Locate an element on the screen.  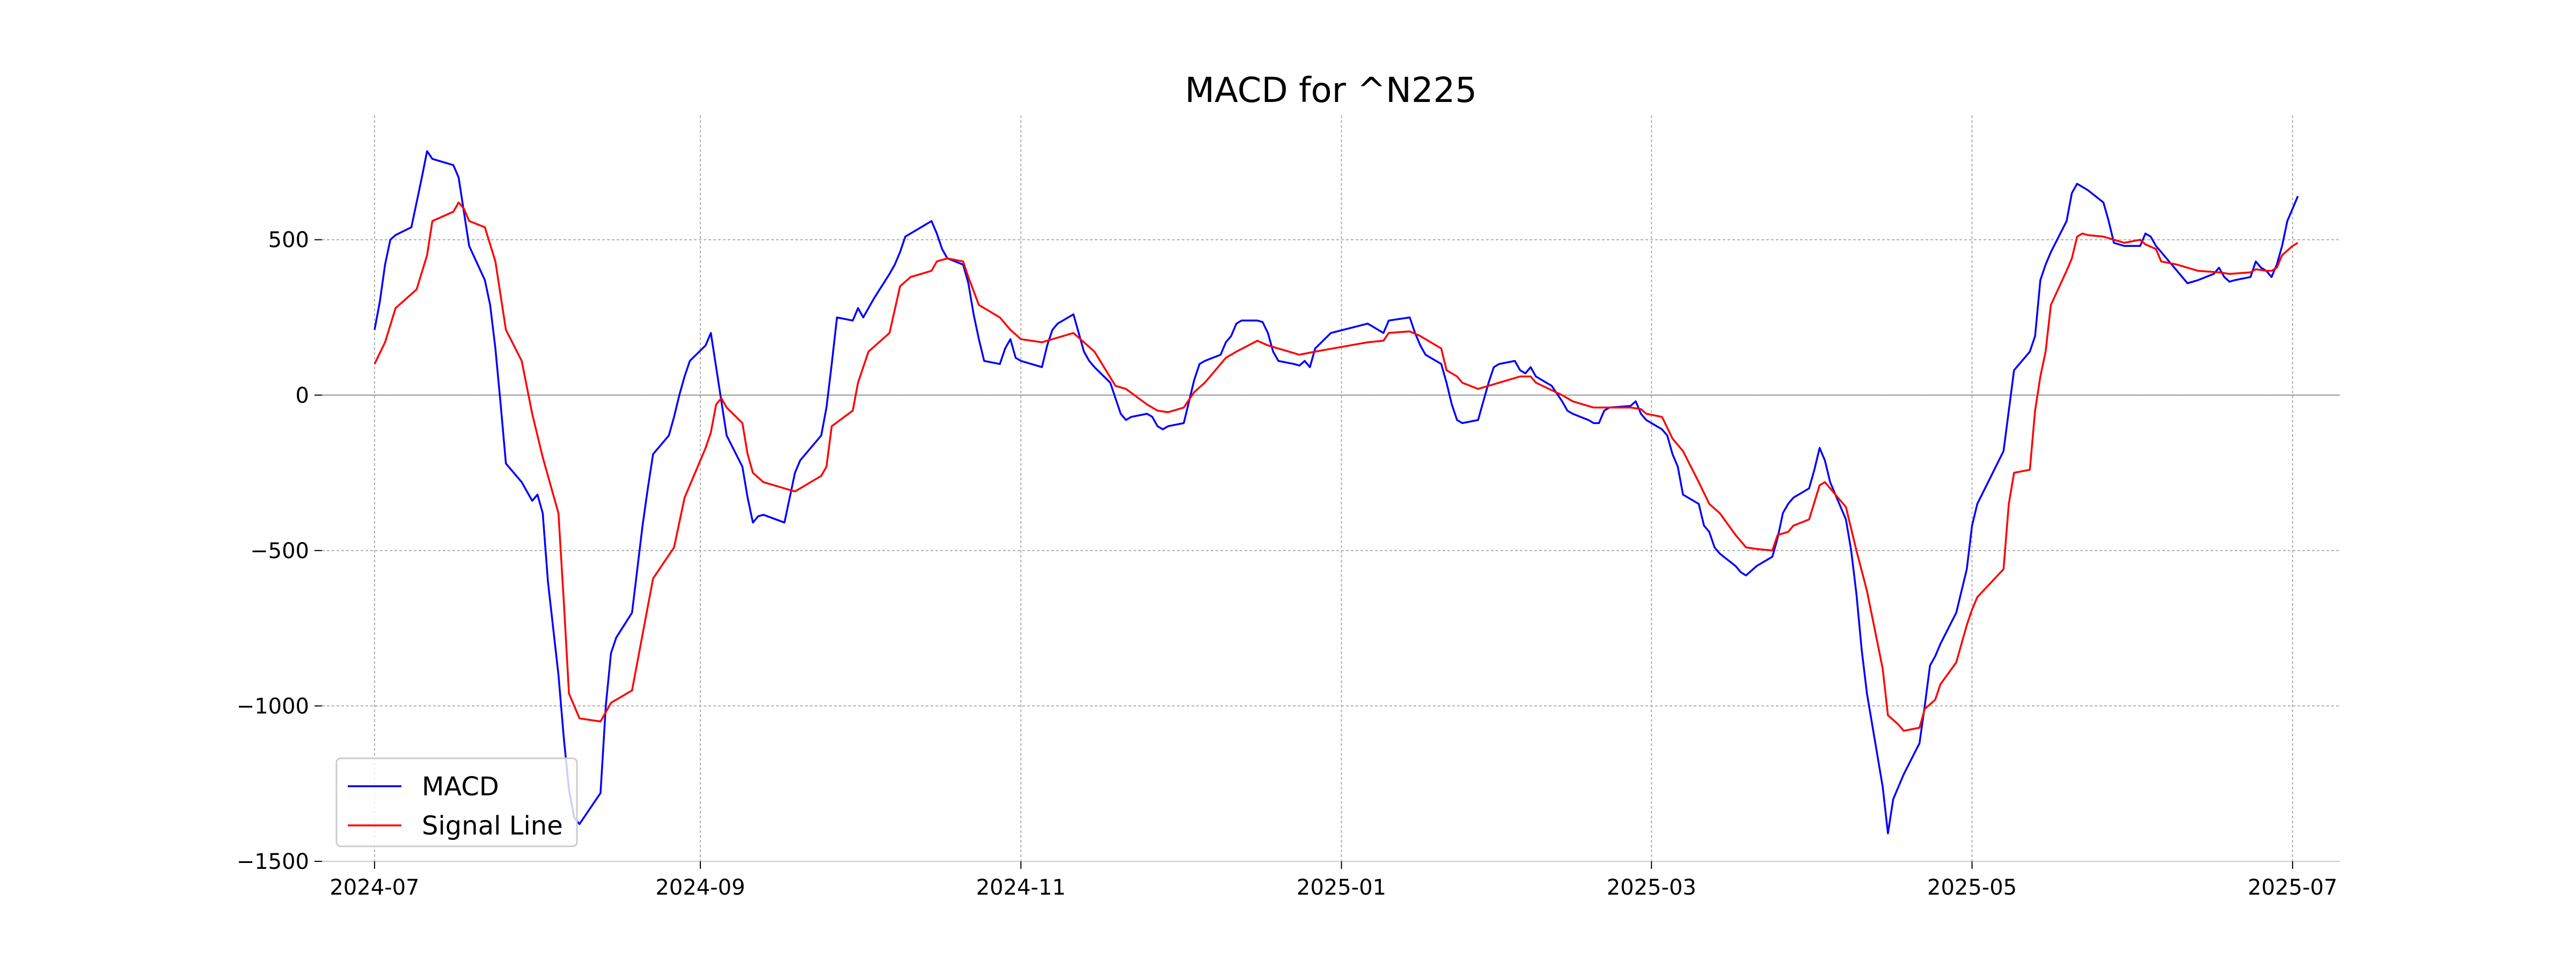
x-tick-label: 2025-03 is located at coordinates (1651, 887).